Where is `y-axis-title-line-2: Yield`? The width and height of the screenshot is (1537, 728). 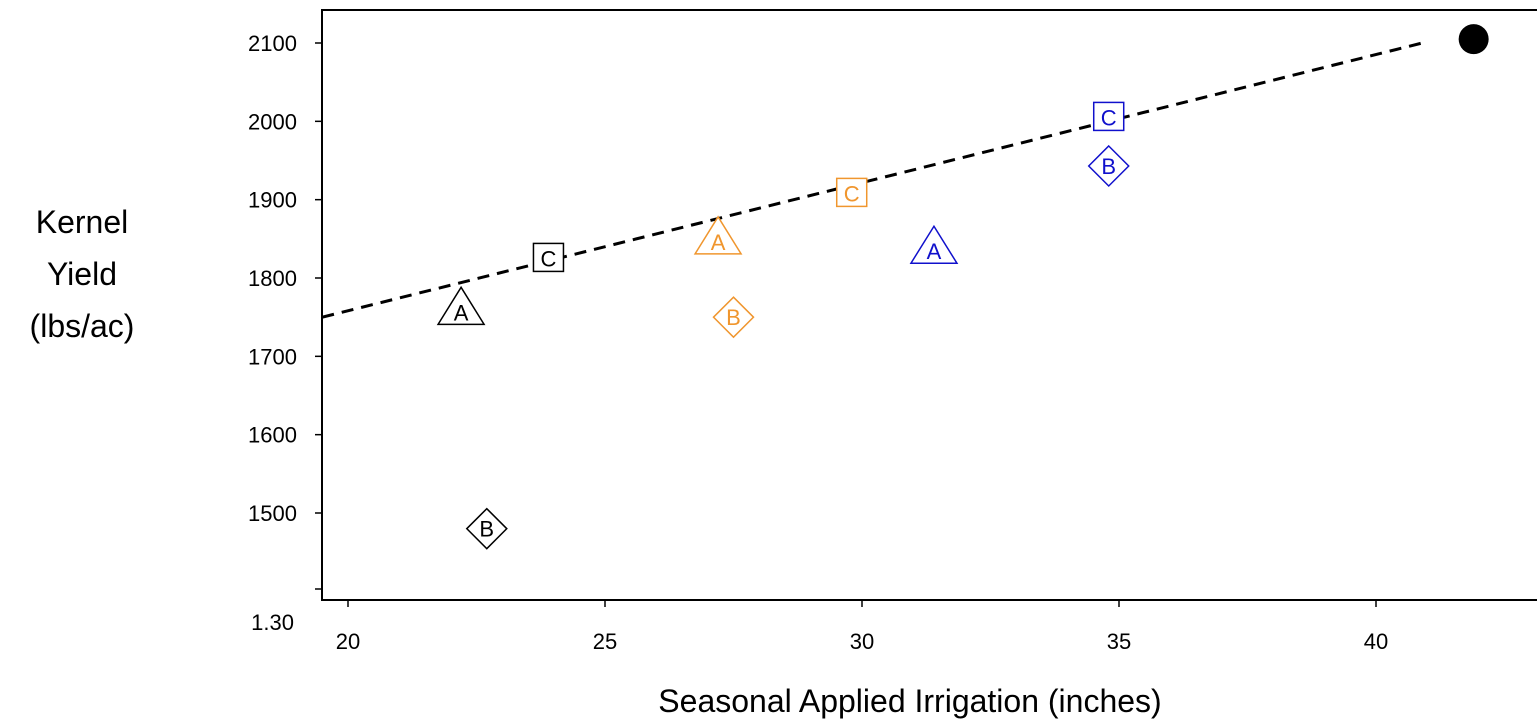
y-axis-title-line-2: Yield is located at coordinates (82, 274).